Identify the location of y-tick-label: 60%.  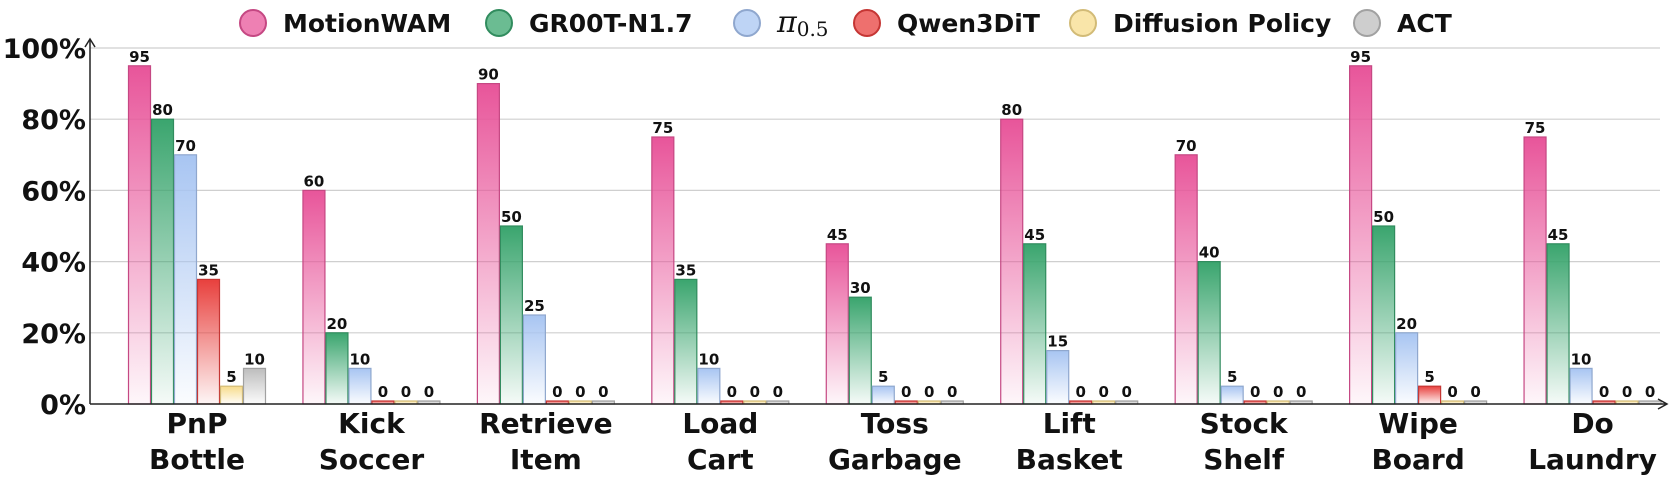
(53, 191).